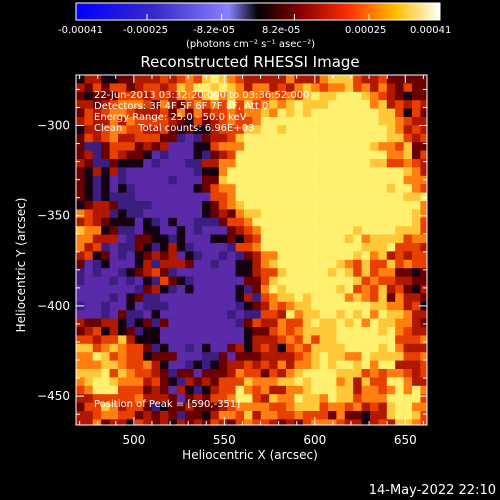 Image resolution: width=500 pixels, height=500 pixels. What do you see at coordinates (21, 265) in the screenshot?
I see `y-axis-title: Heliocentric Y (arcsec)` at bounding box center [21, 265].